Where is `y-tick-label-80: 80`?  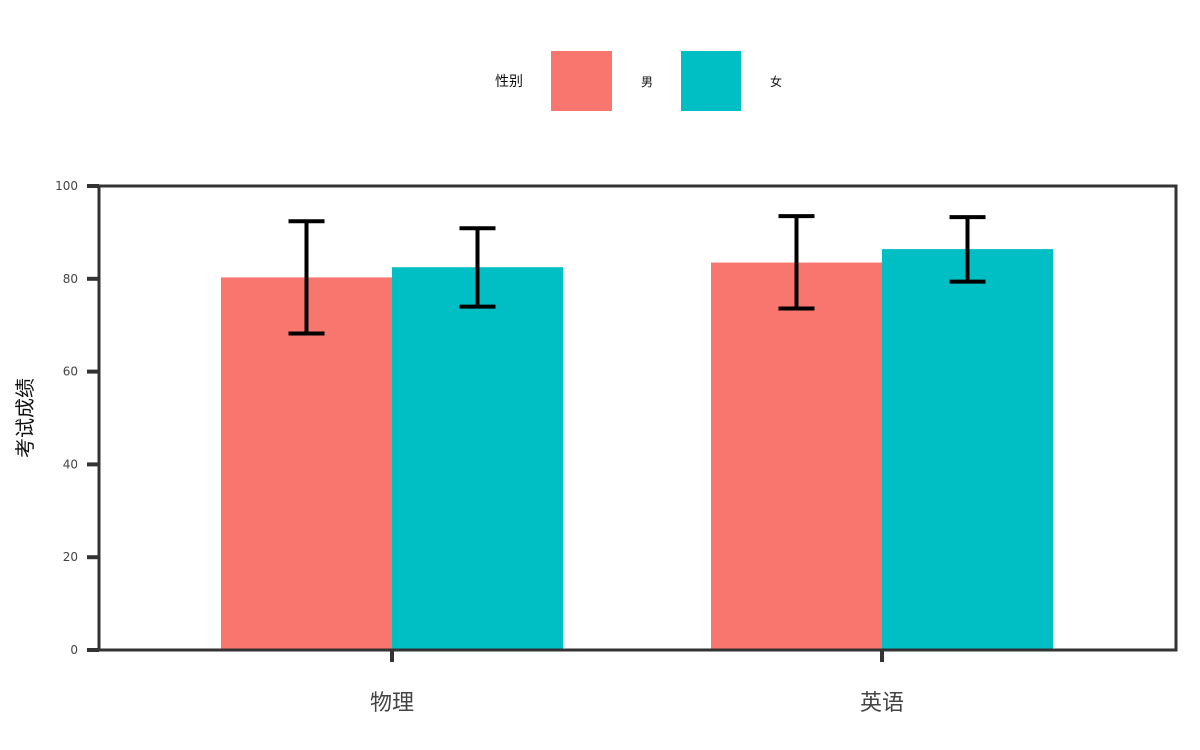 y-tick-label-80: 80 is located at coordinates (70, 279).